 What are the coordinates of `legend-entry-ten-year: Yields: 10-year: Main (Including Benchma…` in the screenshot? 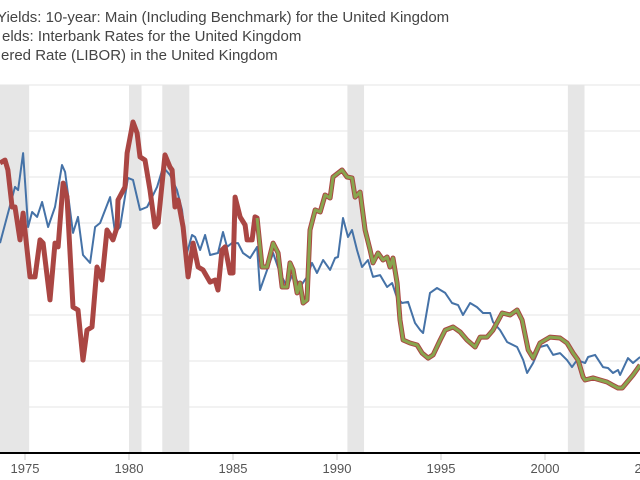 It's located at (224, 17).